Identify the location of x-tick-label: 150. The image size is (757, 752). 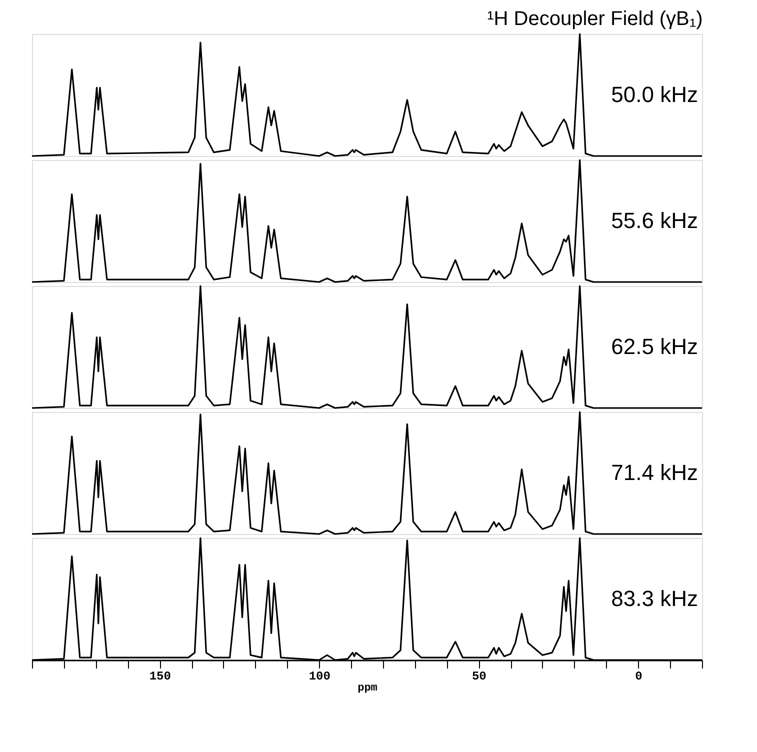
(160, 677).